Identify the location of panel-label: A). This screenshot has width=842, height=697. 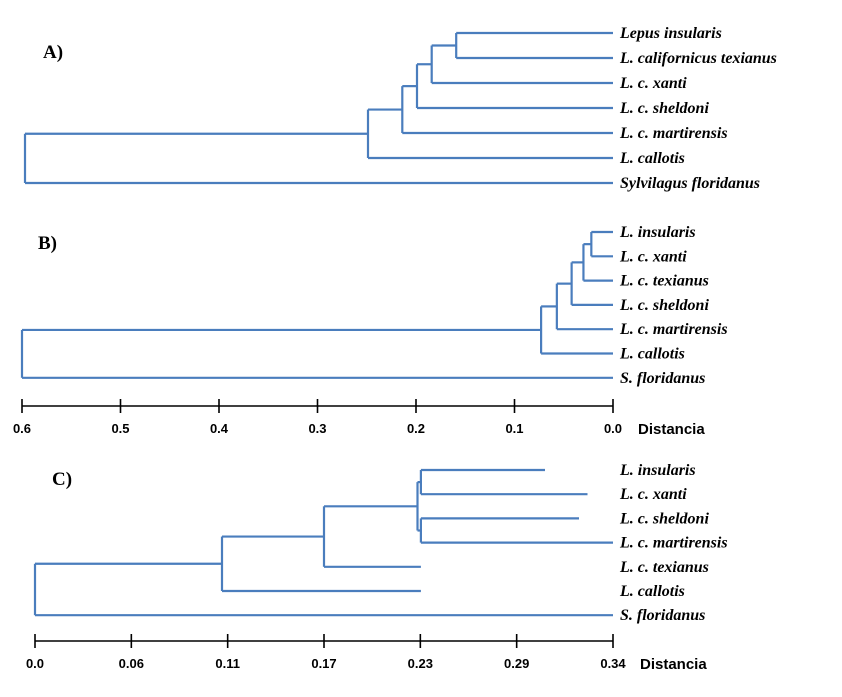
(53, 52).